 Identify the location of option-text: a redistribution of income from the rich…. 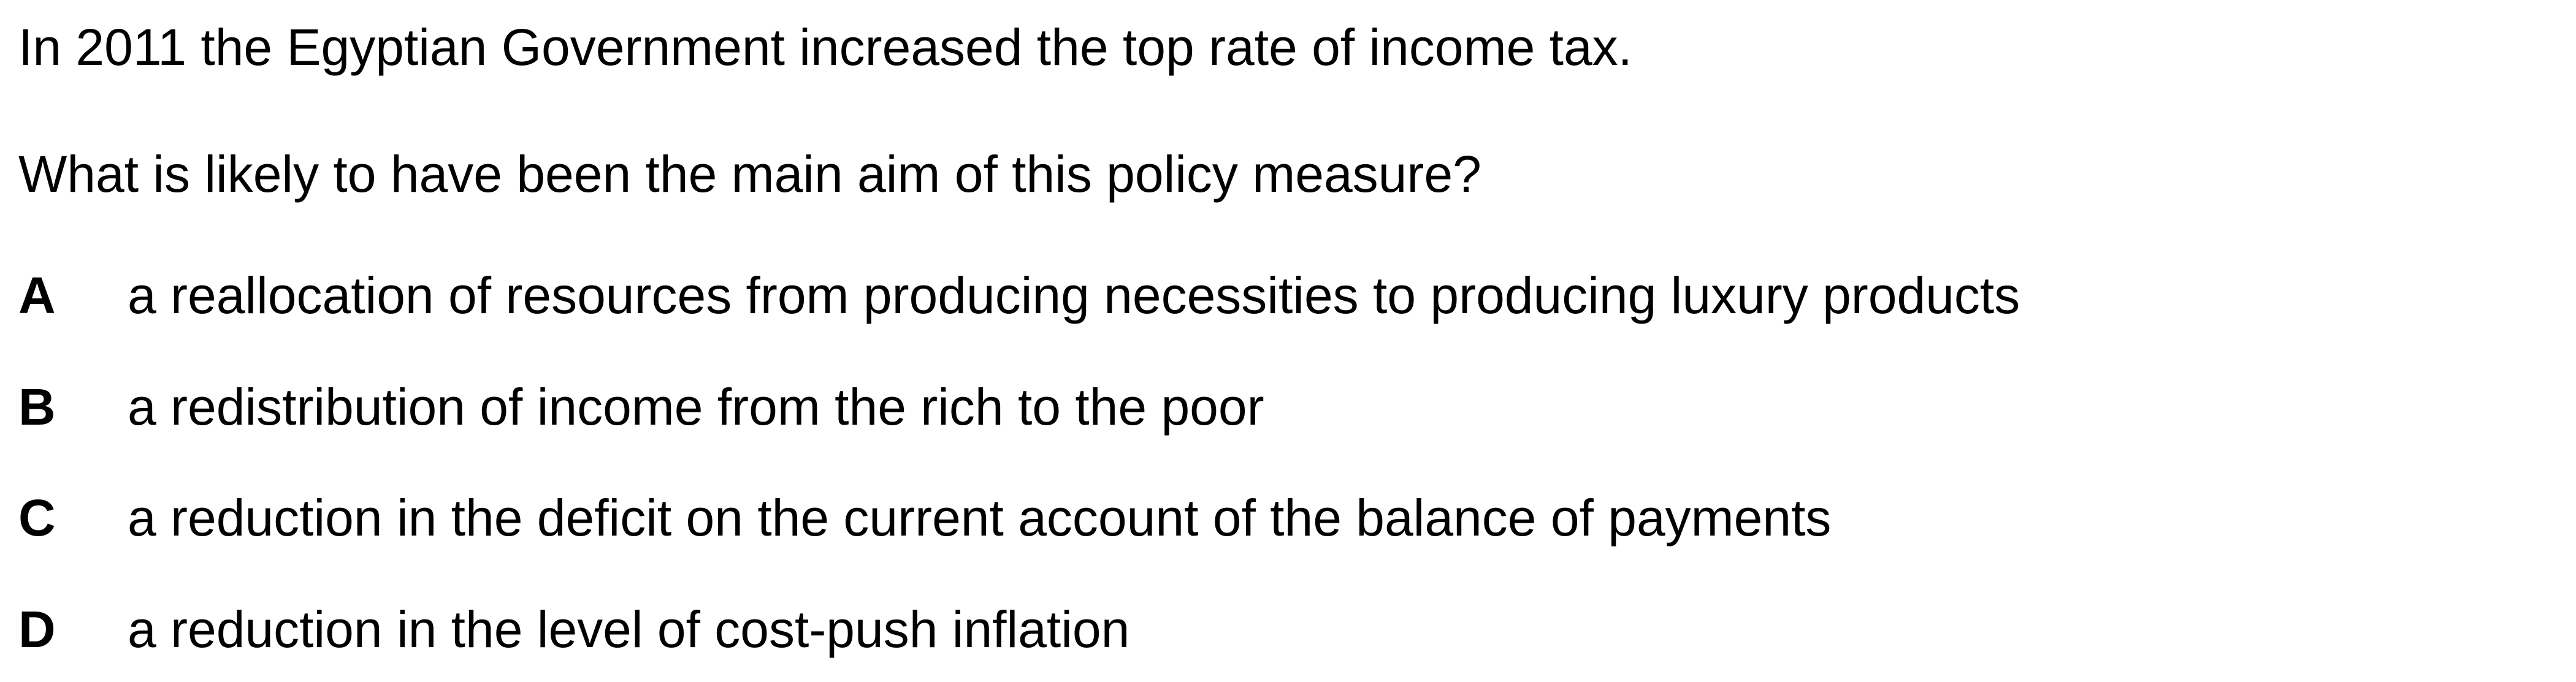
(696, 407).